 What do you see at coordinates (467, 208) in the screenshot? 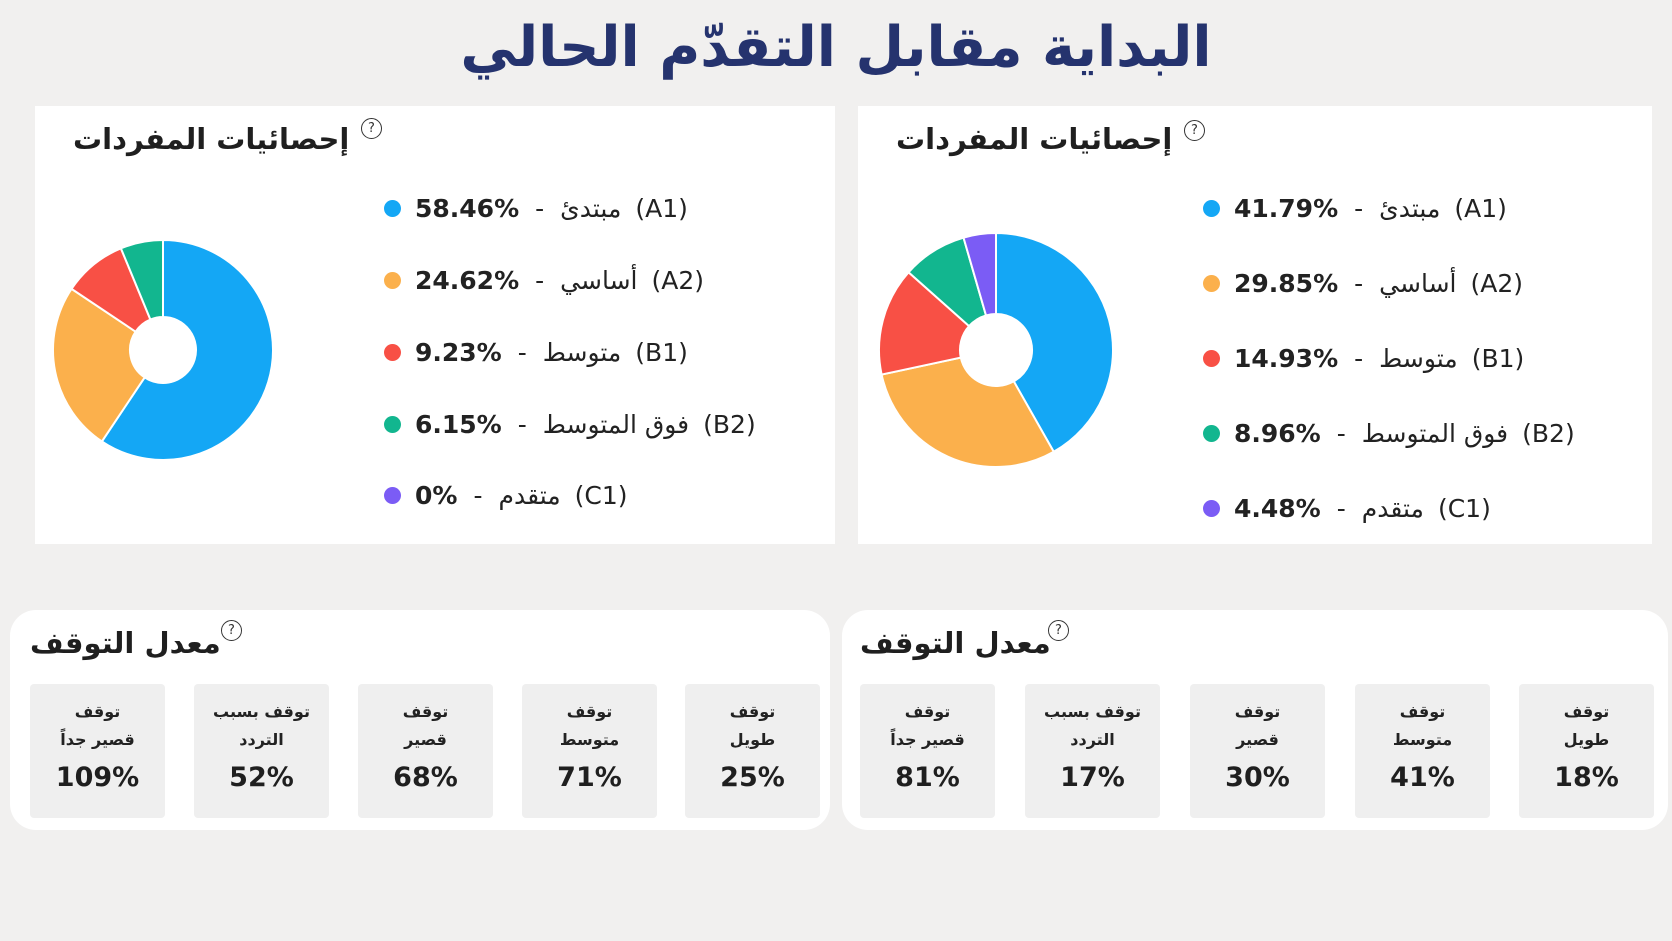
I see `legend-percent: 58.46%` at bounding box center [467, 208].